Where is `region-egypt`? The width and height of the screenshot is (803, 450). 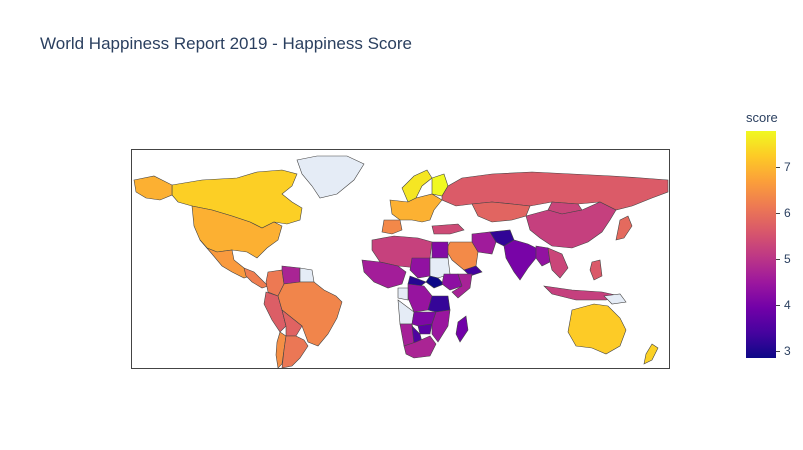
region-egypt is located at coordinates (440, 250).